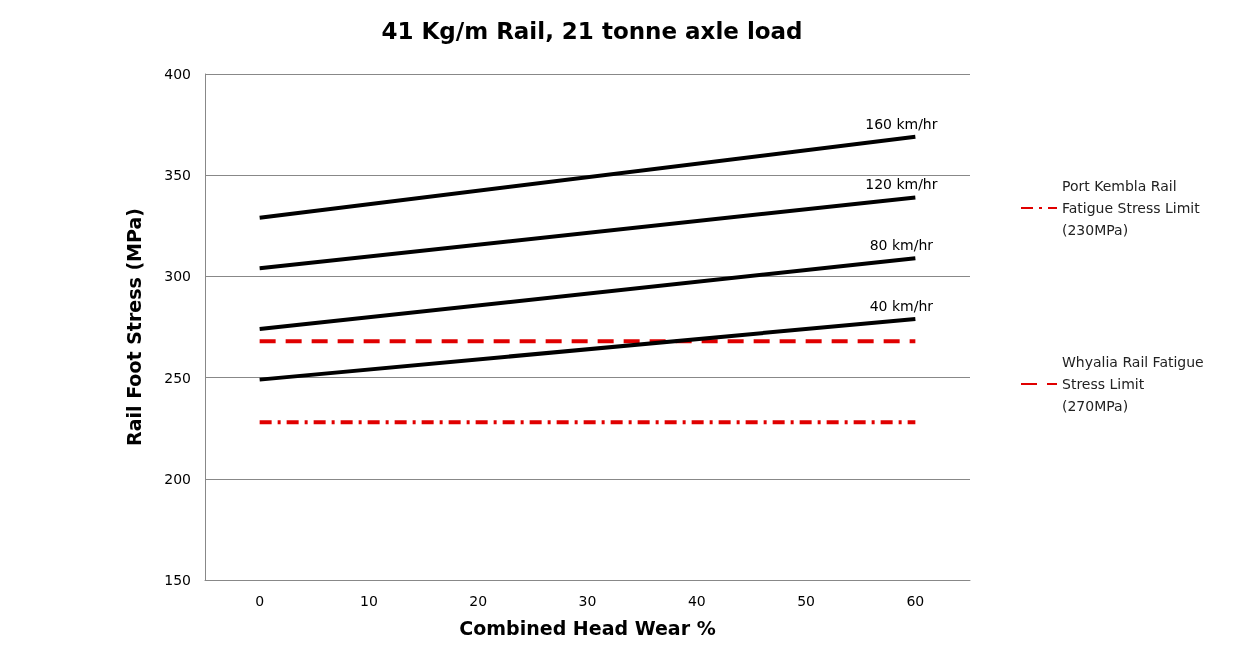 The image size is (1239, 659). I want to click on x-tick-label: 60, so click(915, 601).